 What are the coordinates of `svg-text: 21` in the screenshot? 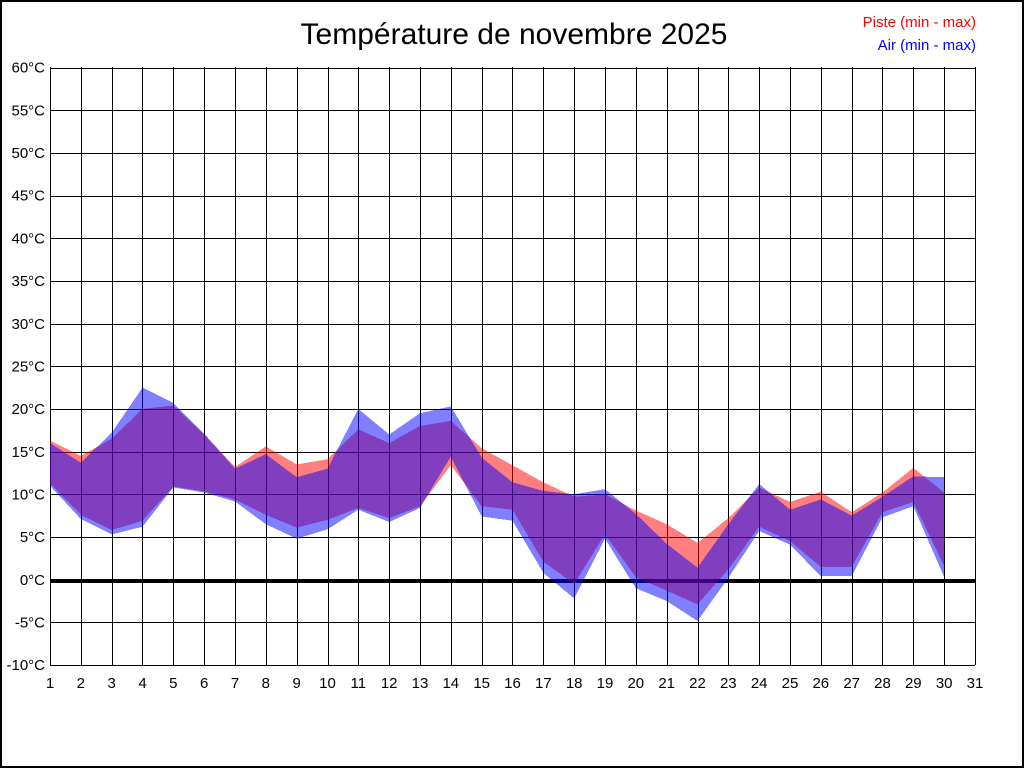 It's located at (666, 683).